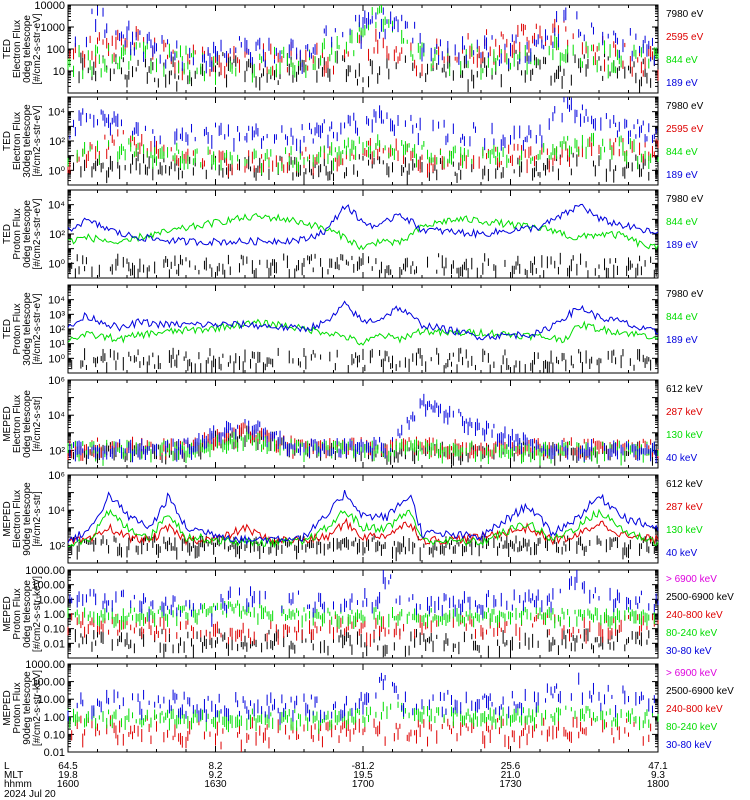 Image resolution: width=750 pixels, height=800 pixels. What do you see at coordinates (691, 579) in the screenshot?
I see `legend-entry: > 6900 keV` at bounding box center [691, 579].